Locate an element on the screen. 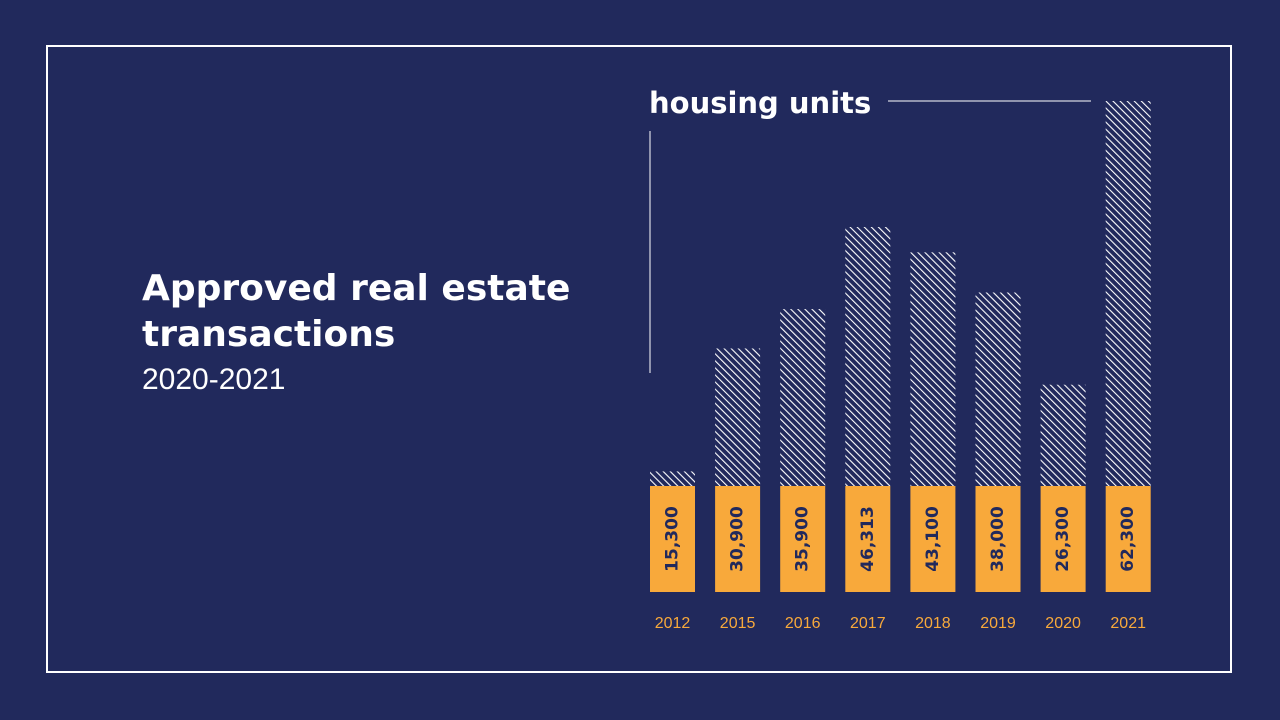 Image resolution: width=1280 pixels, height=720 pixels. data-label-2021: 62,300 is located at coordinates (1128, 539).